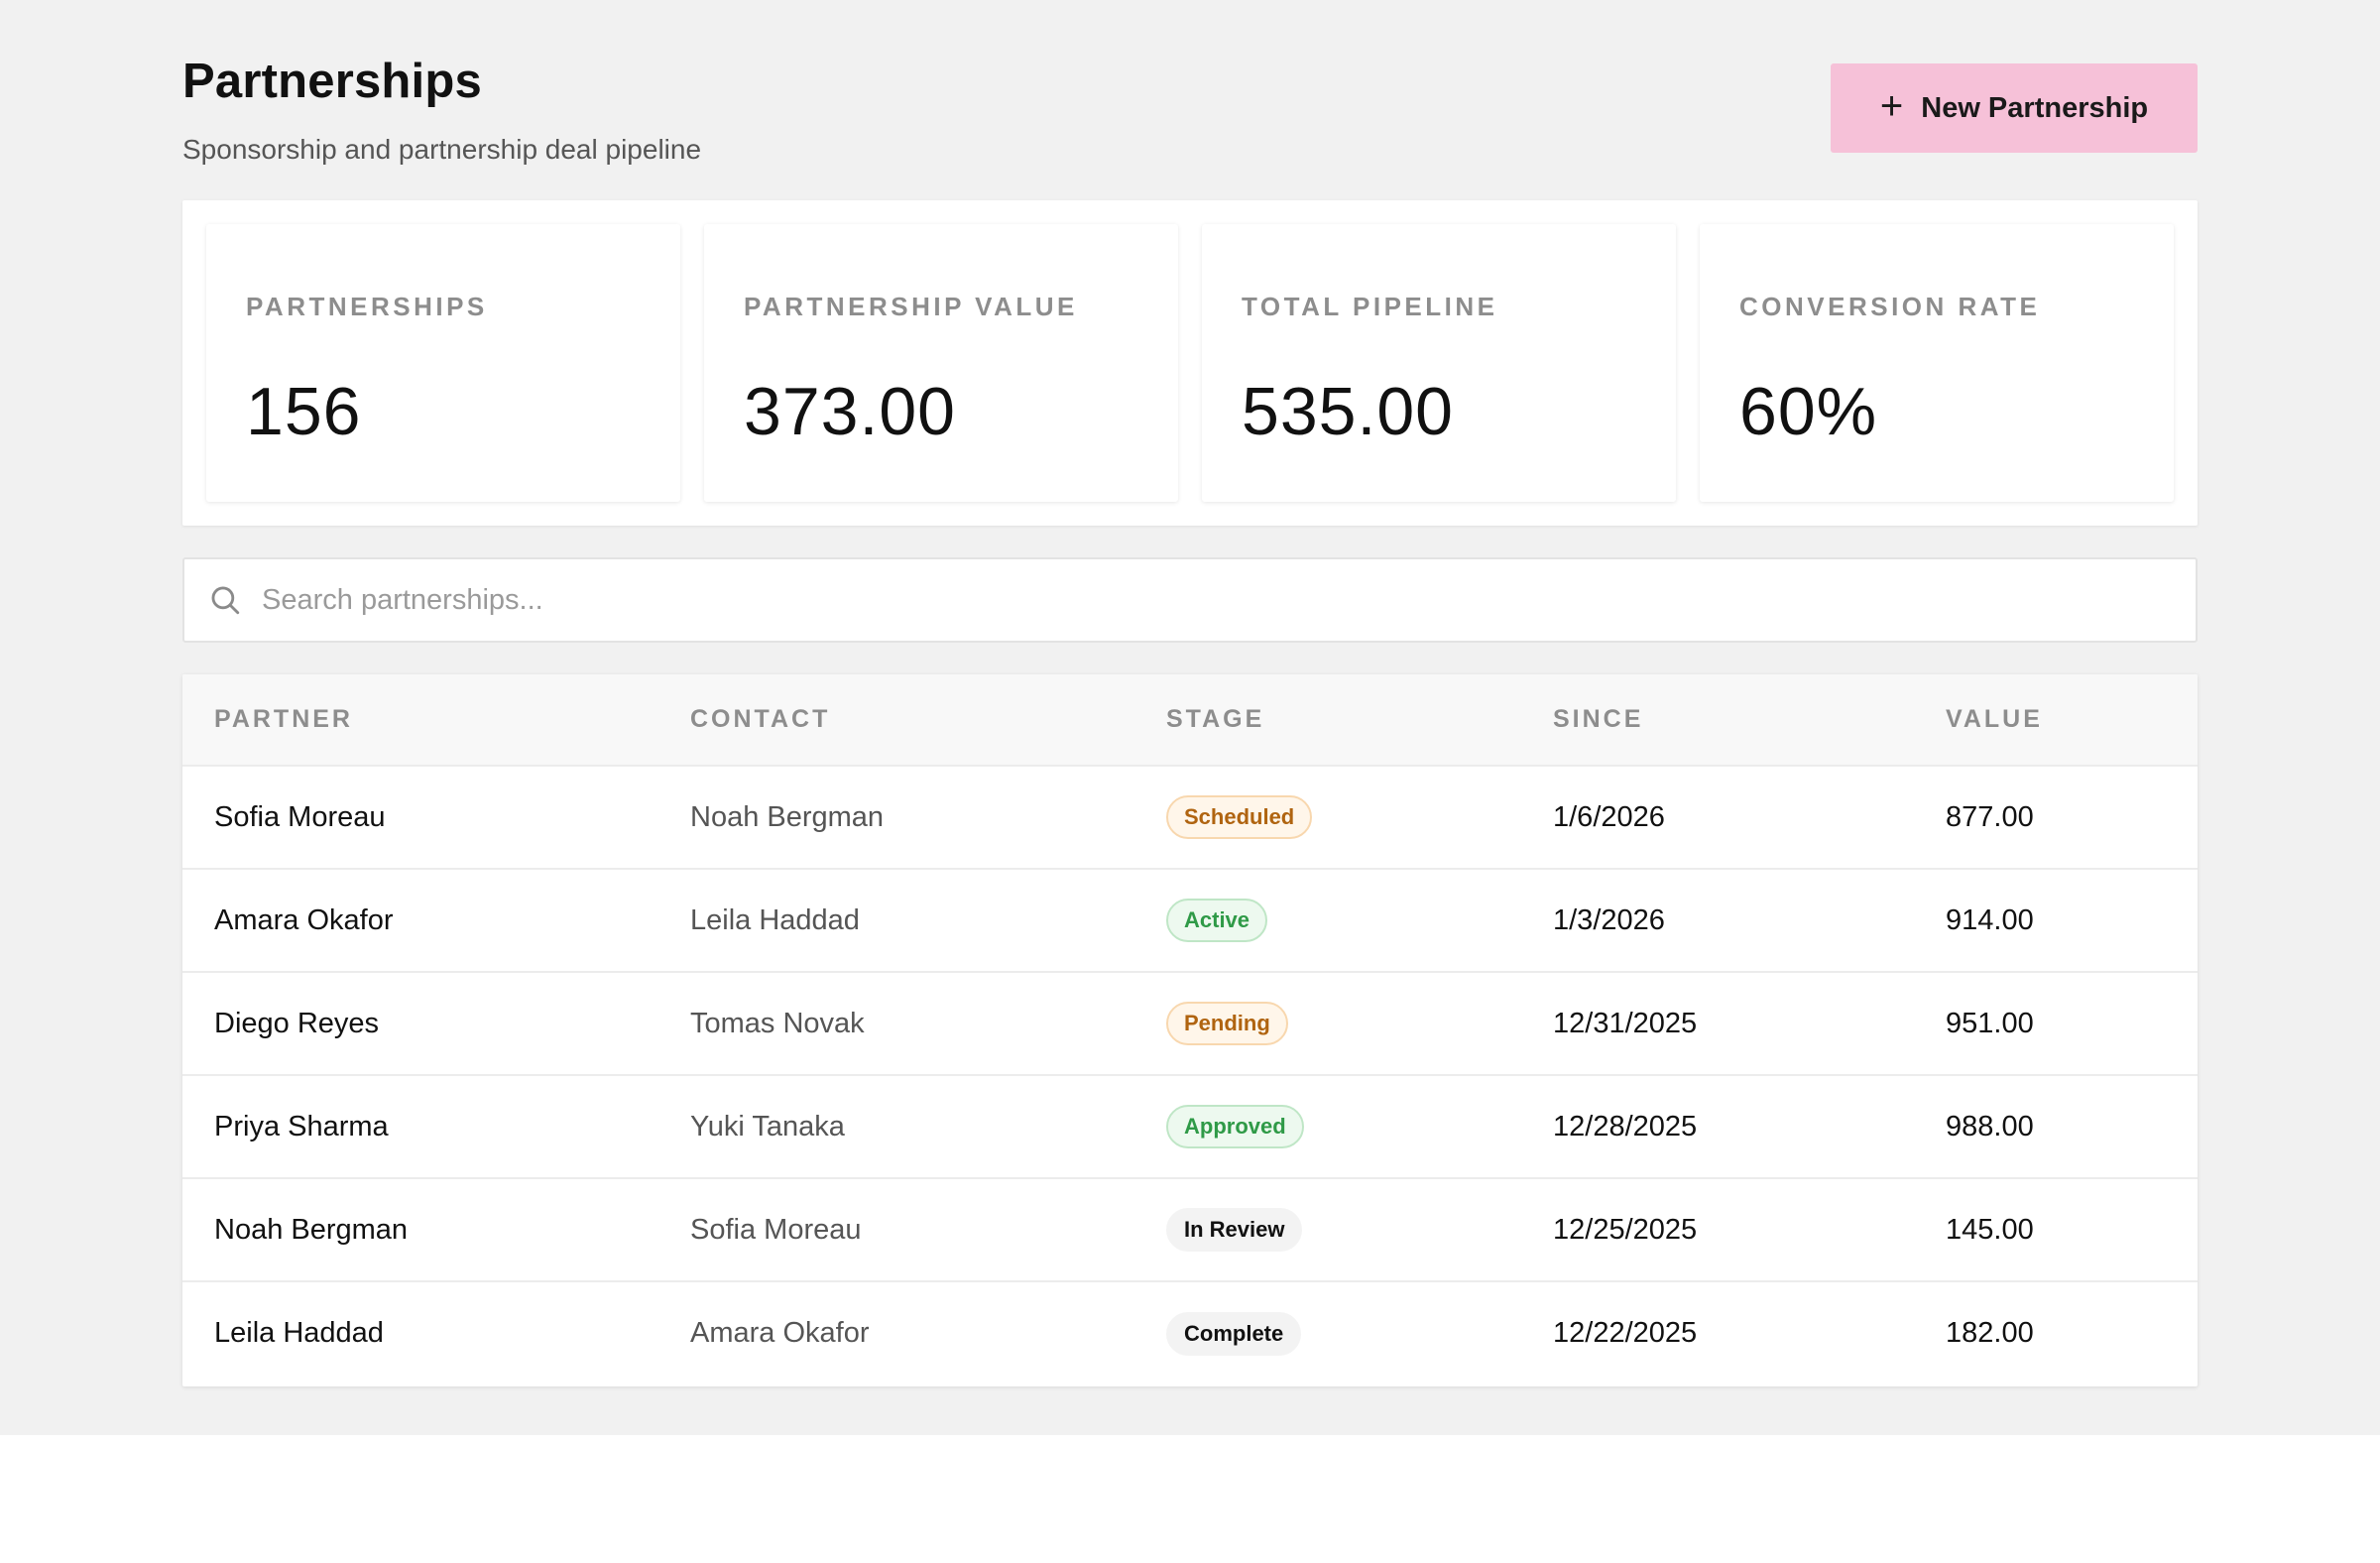  Describe the element at coordinates (283, 719) in the screenshot. I see `column-header-partner: PARTNER` at that location.